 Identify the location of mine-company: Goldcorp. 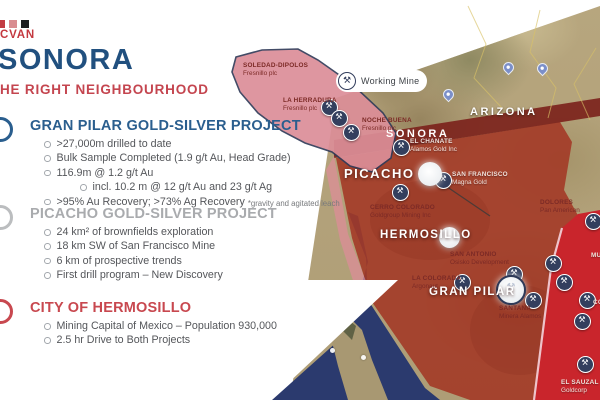
(574, 391).